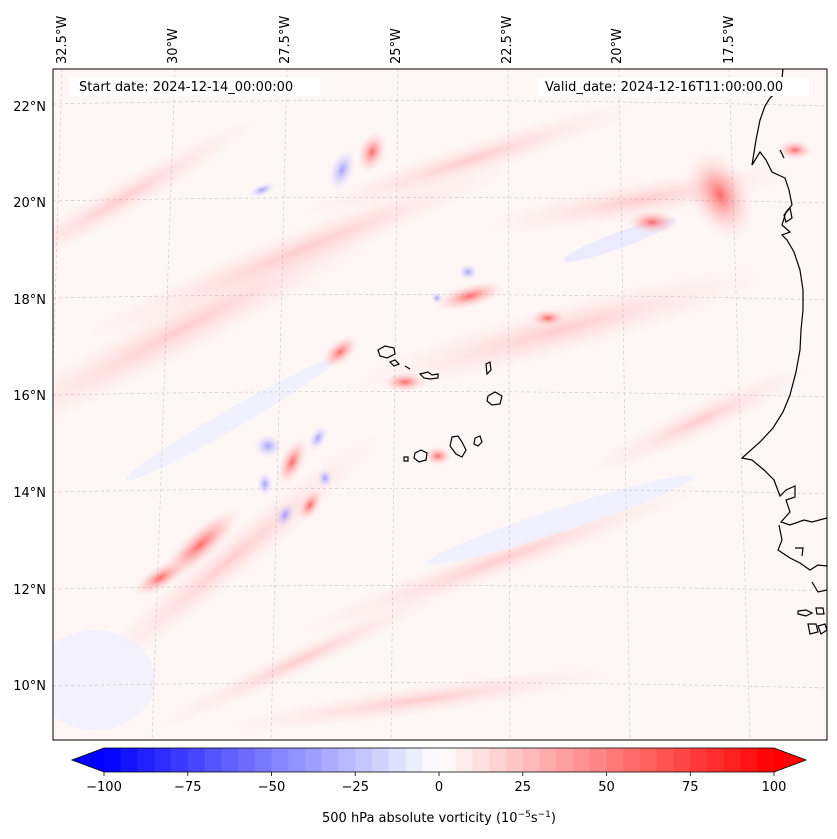  I want to click on lat-label: 12°N, so click(29, 590).